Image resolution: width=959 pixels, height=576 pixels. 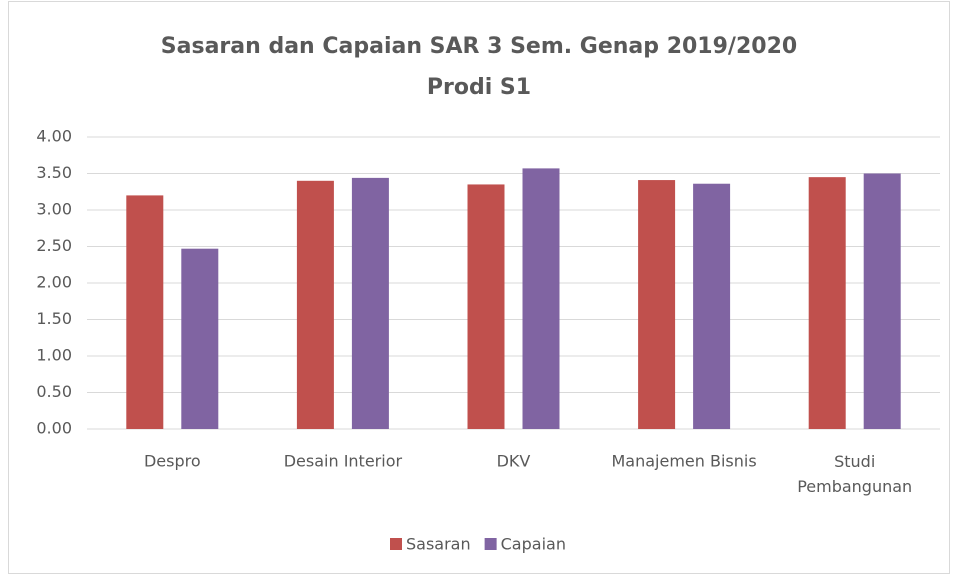 I want to click on x-tick-label: DKV, so click(x=514, y=461).